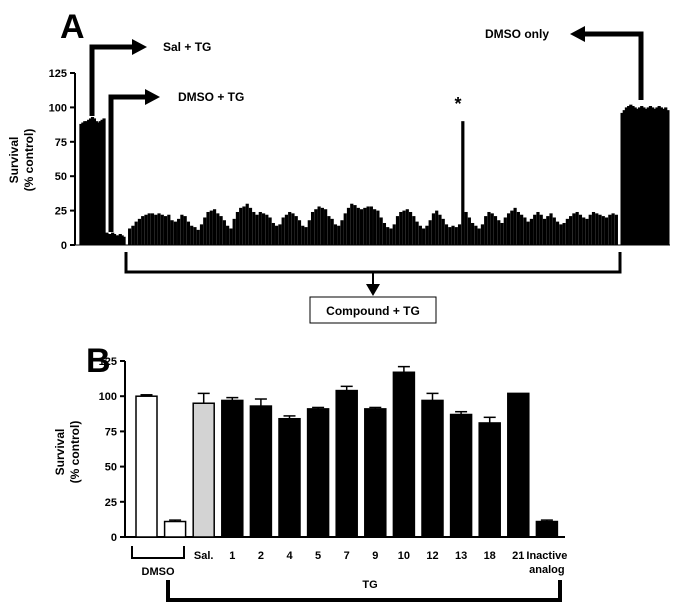  I want to click on panel-b-tick-label: 0, so click(114, 538).